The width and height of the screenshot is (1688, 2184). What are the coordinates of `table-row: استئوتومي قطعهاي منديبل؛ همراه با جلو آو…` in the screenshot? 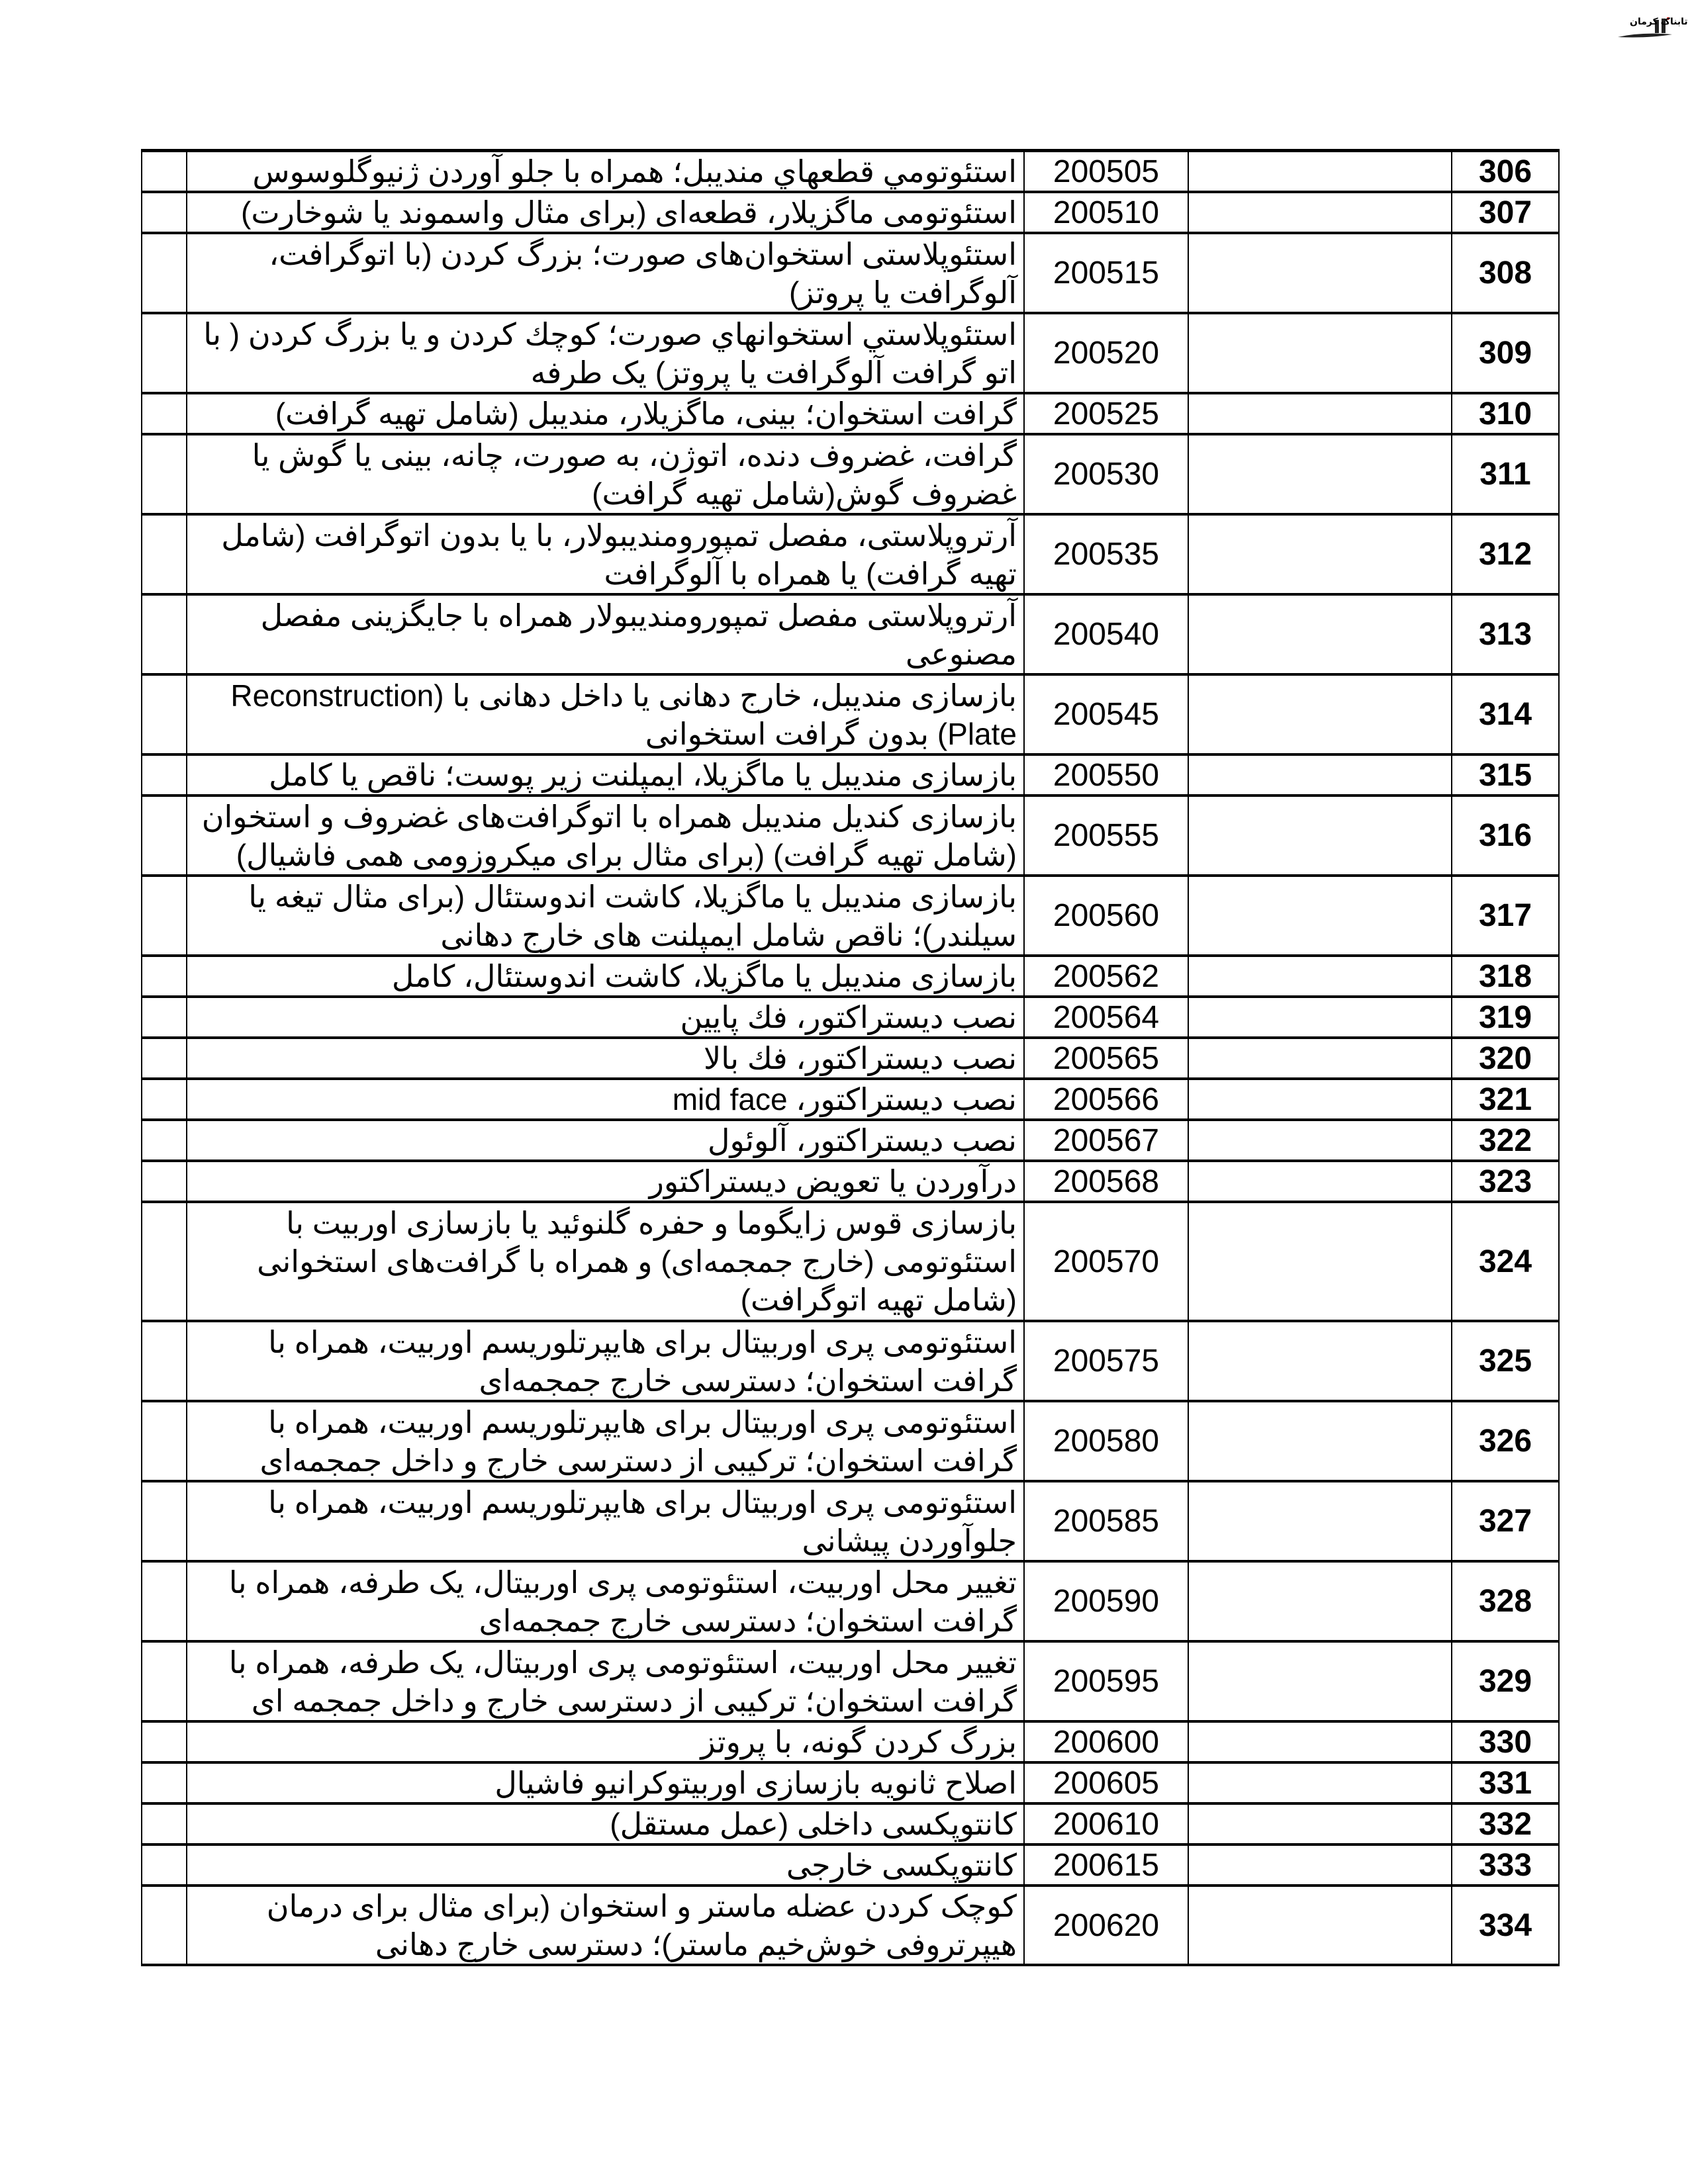 It's located at (850, 171).